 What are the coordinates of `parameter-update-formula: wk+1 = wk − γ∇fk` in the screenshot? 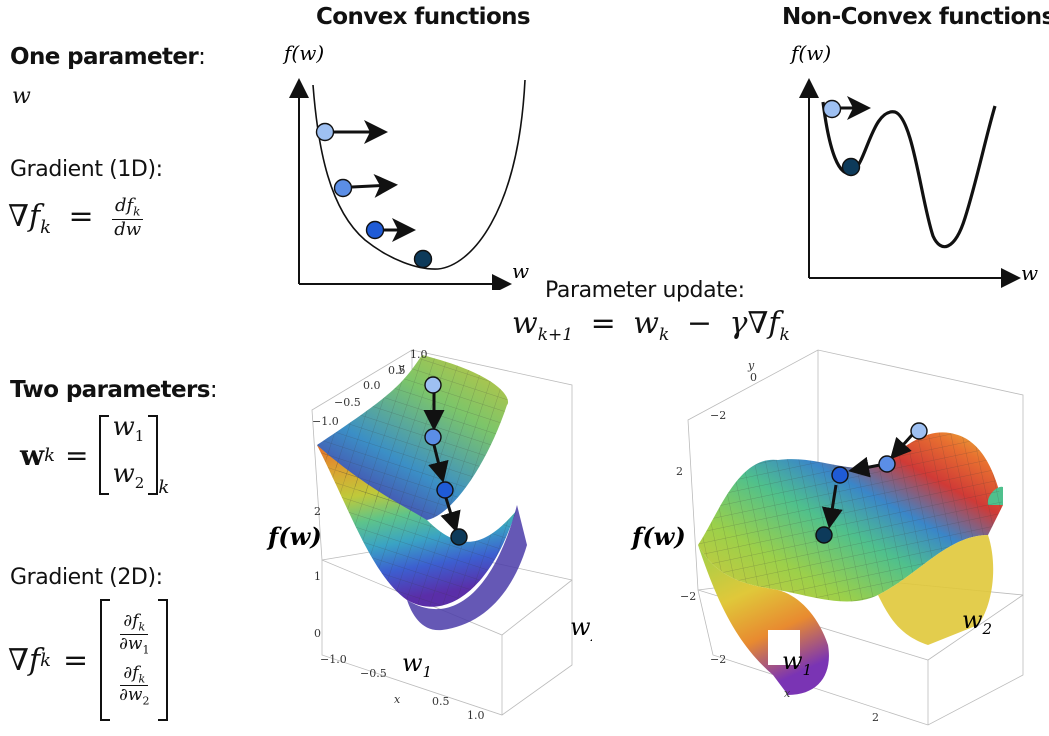 It's located at (651, 325).